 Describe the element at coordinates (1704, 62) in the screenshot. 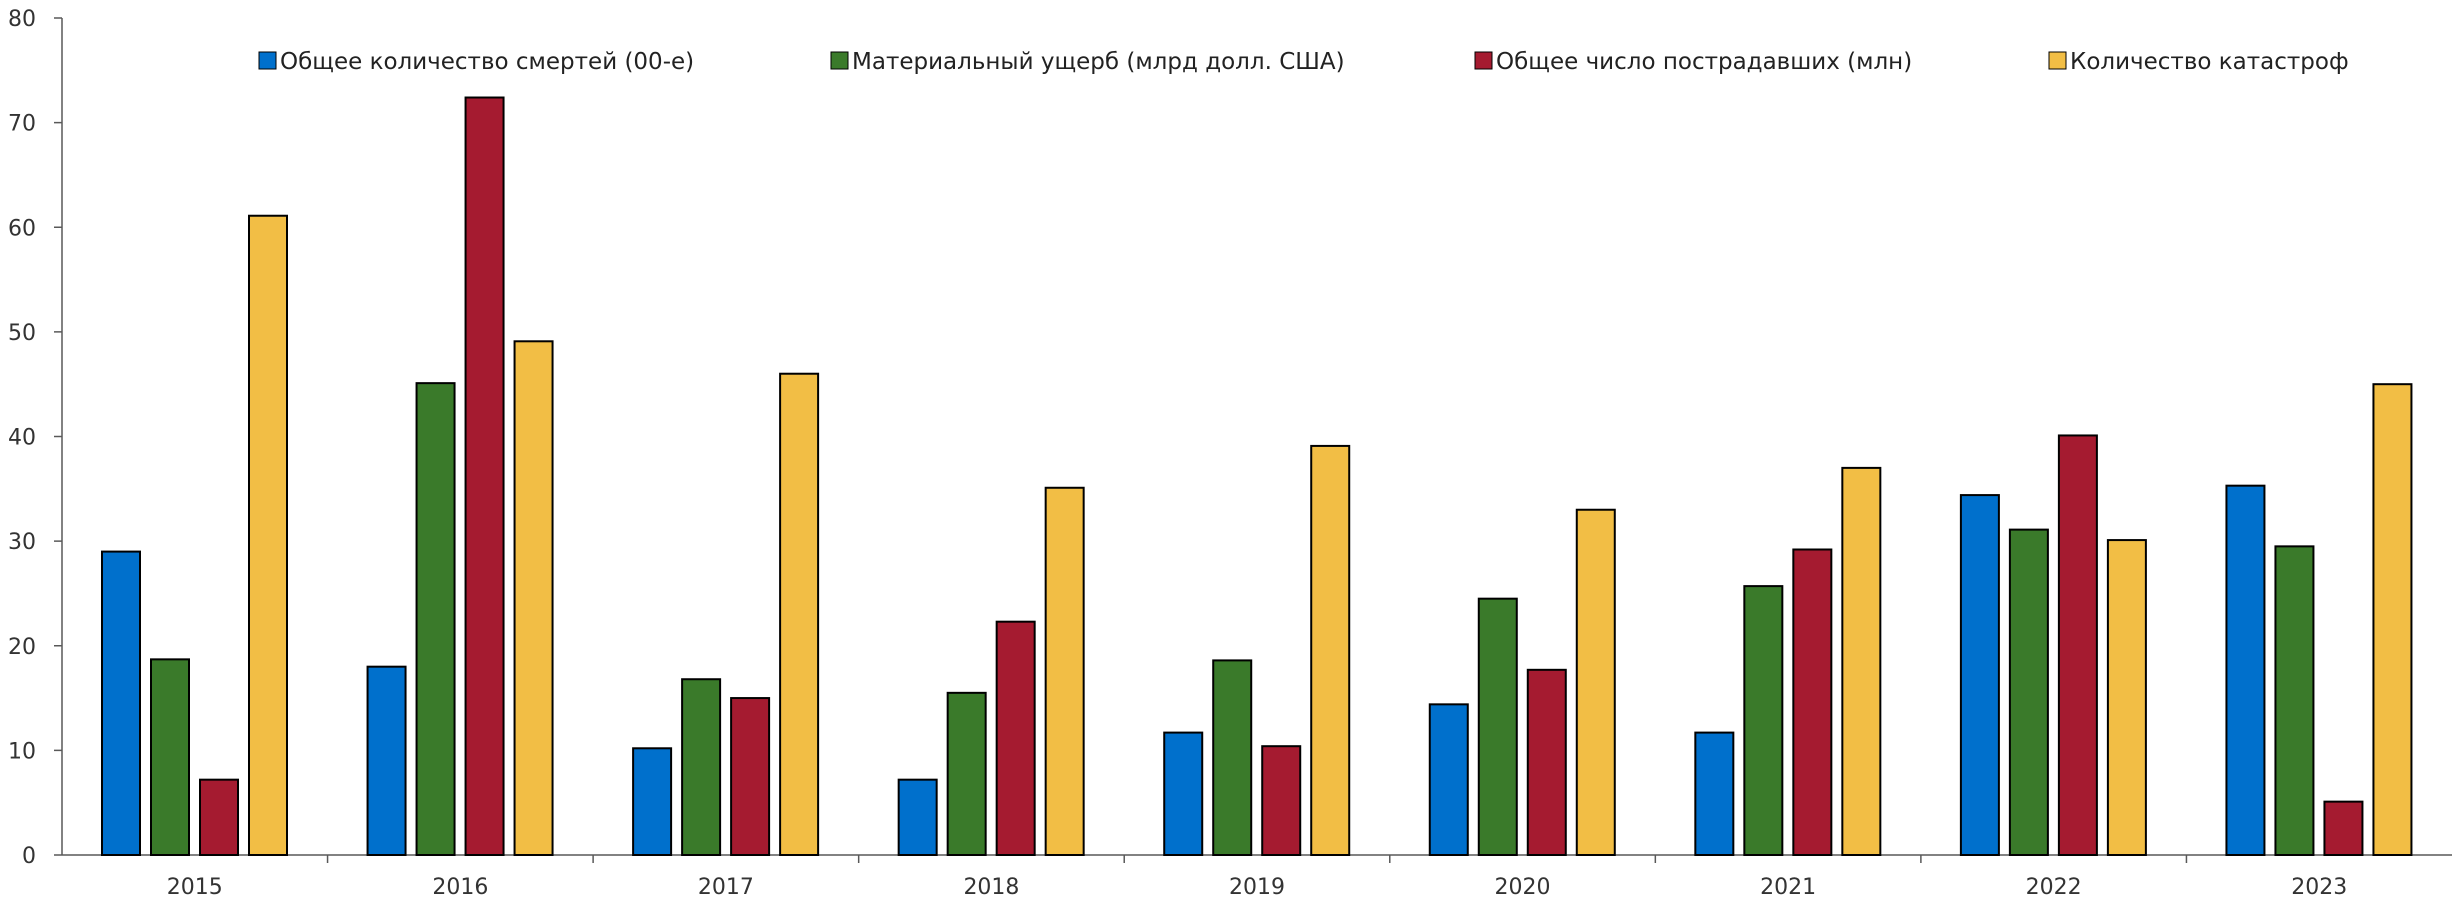

I see `legend-label: Общее число пострадавших (млн)` at that location.